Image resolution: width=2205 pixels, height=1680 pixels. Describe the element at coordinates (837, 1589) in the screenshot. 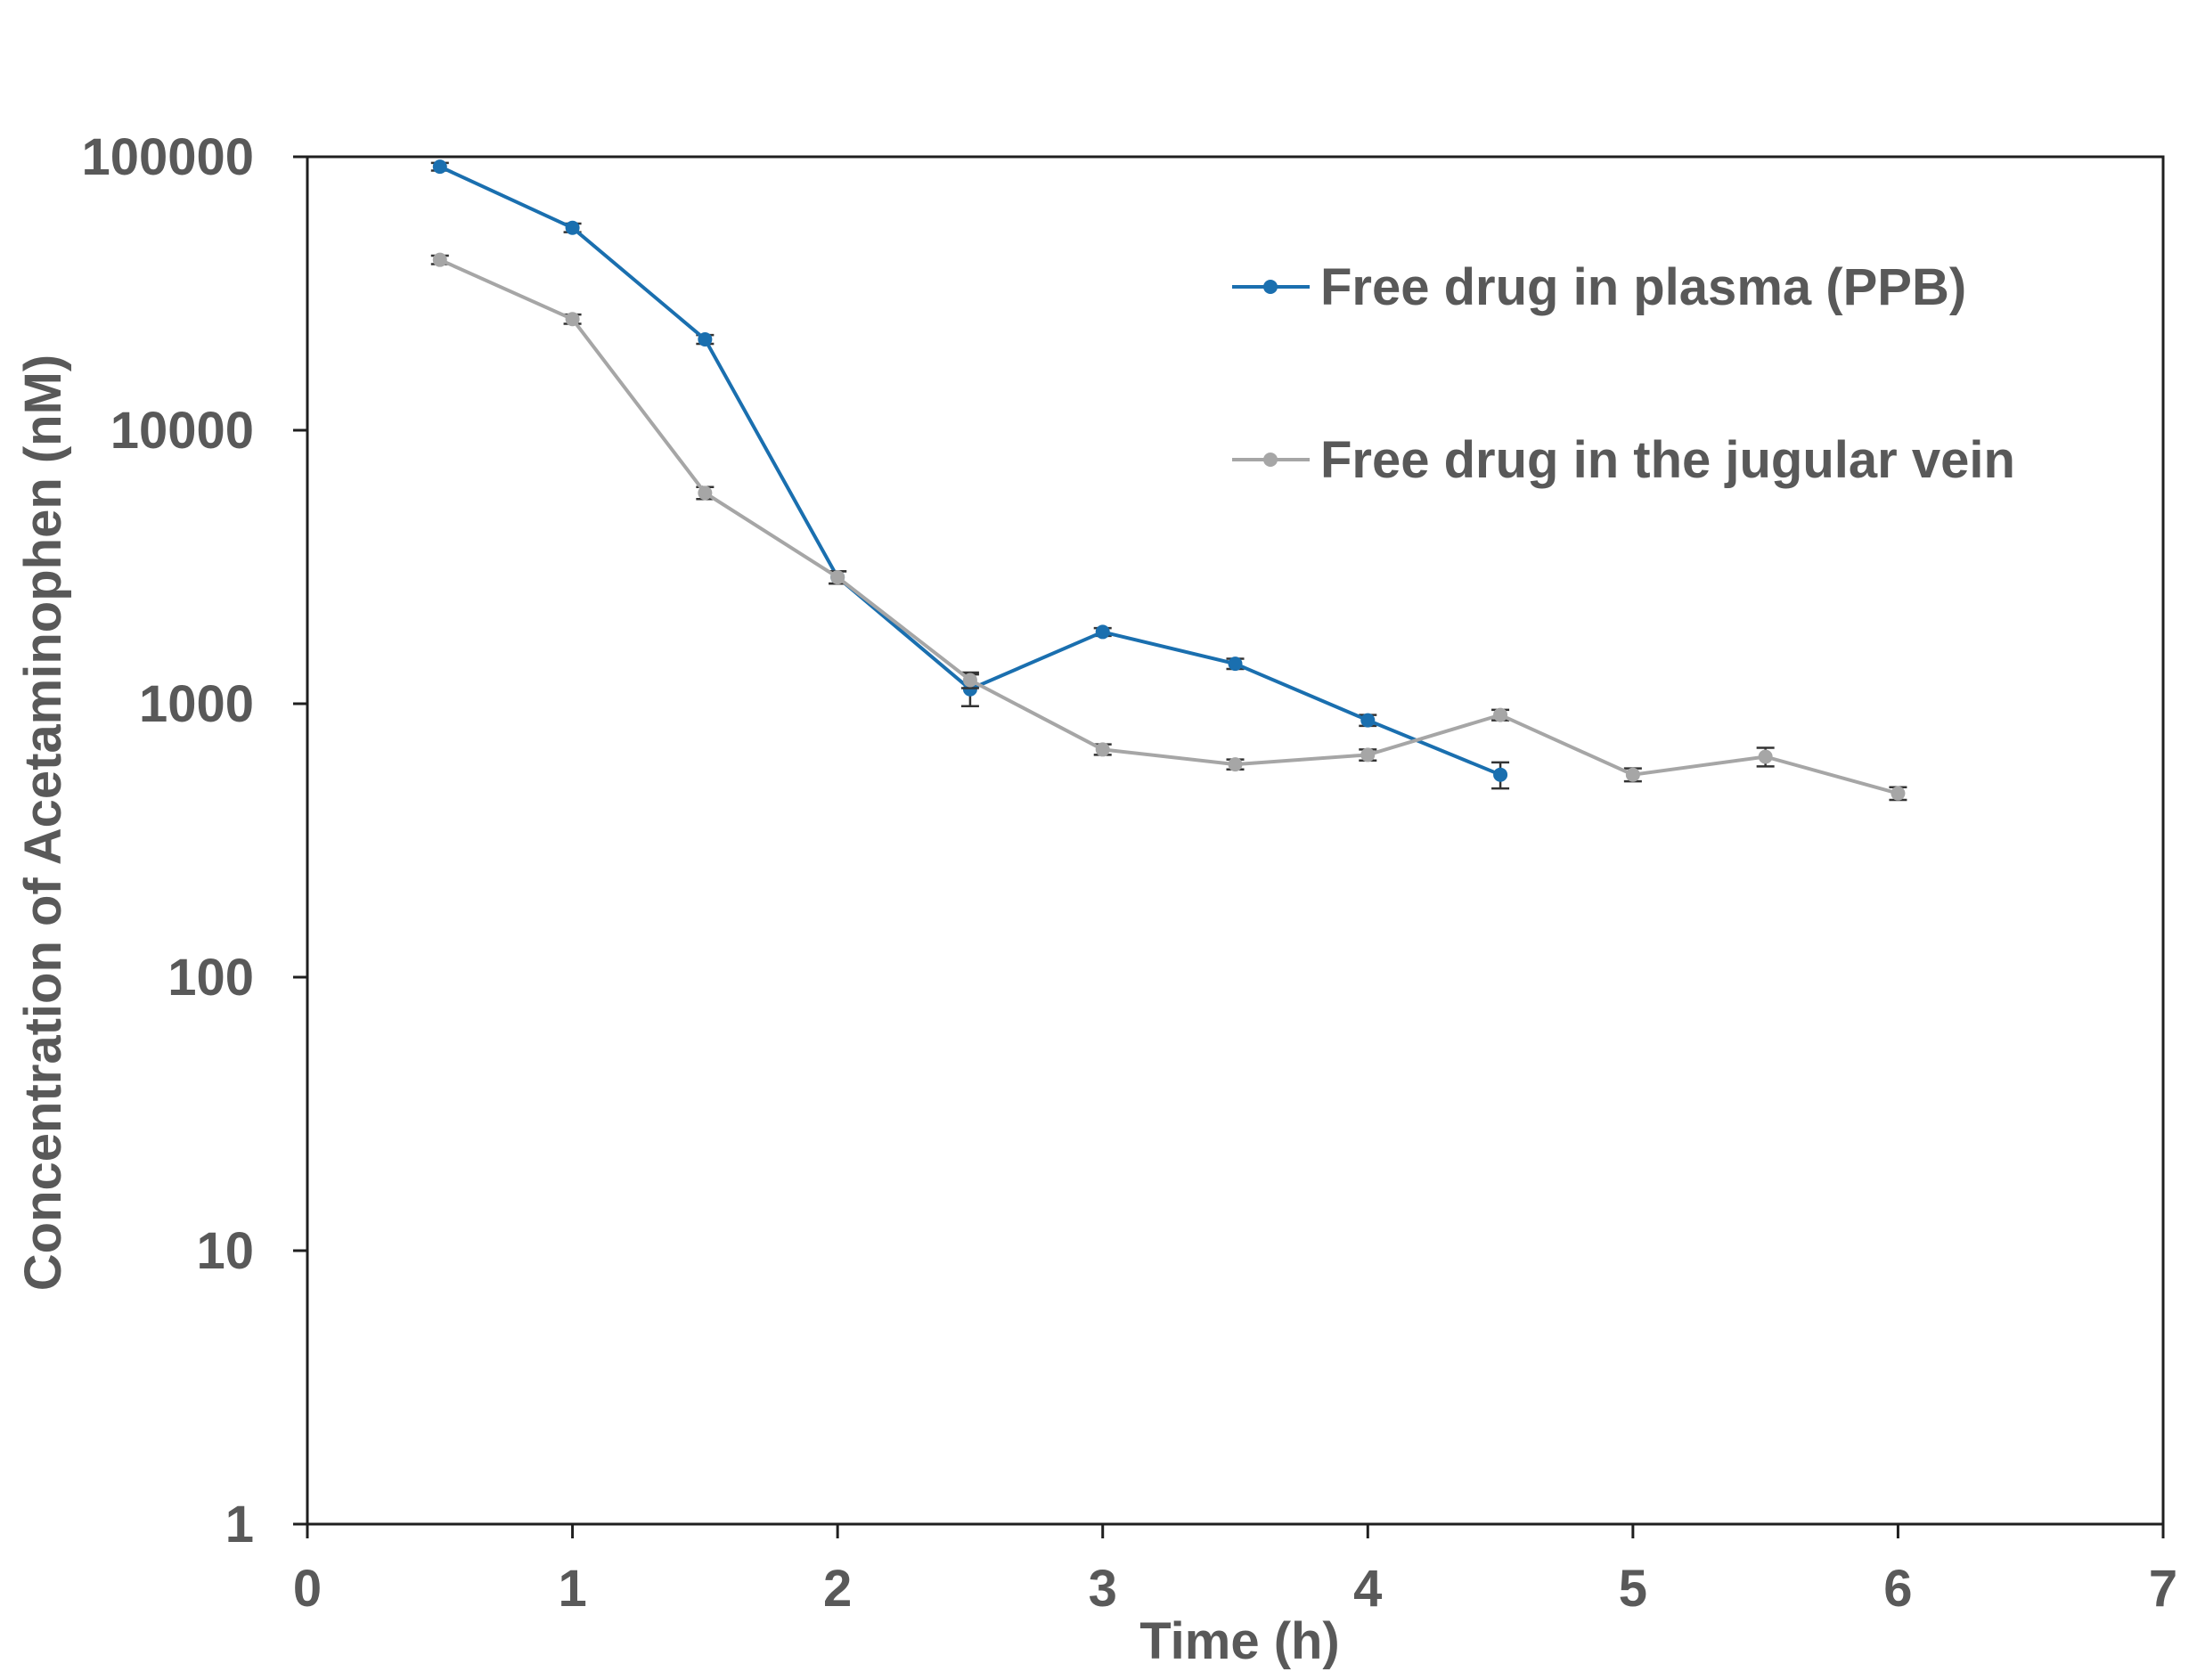

I see `x-tick-label: 2` at that location.